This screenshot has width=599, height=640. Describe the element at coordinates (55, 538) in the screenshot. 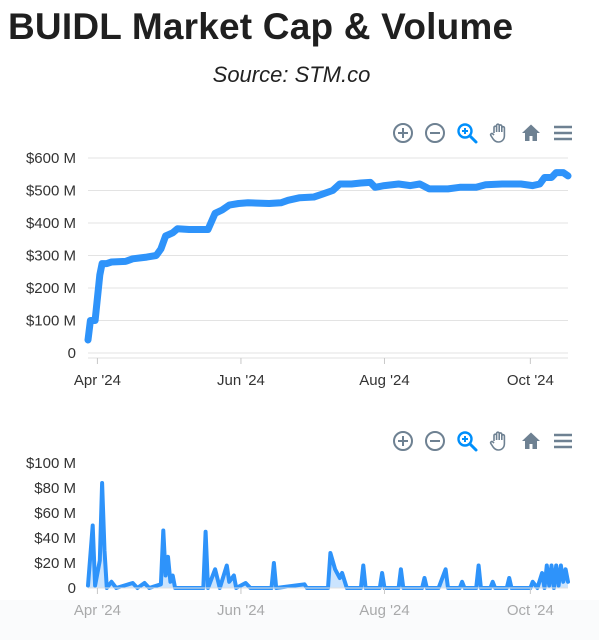

I see `y-tick-label: $40 M` at that location.